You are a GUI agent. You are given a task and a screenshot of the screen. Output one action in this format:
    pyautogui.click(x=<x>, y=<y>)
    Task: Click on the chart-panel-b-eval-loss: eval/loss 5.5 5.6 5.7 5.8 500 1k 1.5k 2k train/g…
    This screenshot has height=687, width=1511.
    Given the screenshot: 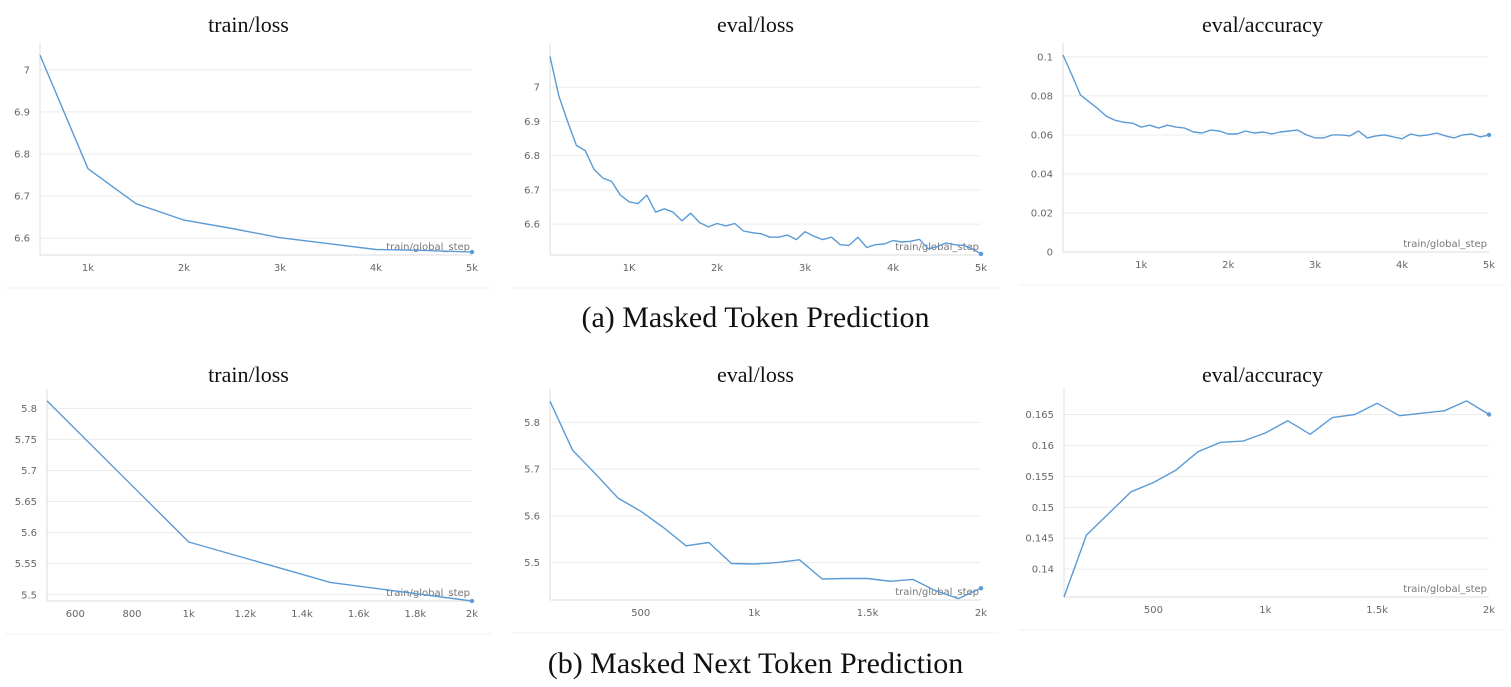 What is the action you would take?
    pyautogui.click(x=755, y=497)
    